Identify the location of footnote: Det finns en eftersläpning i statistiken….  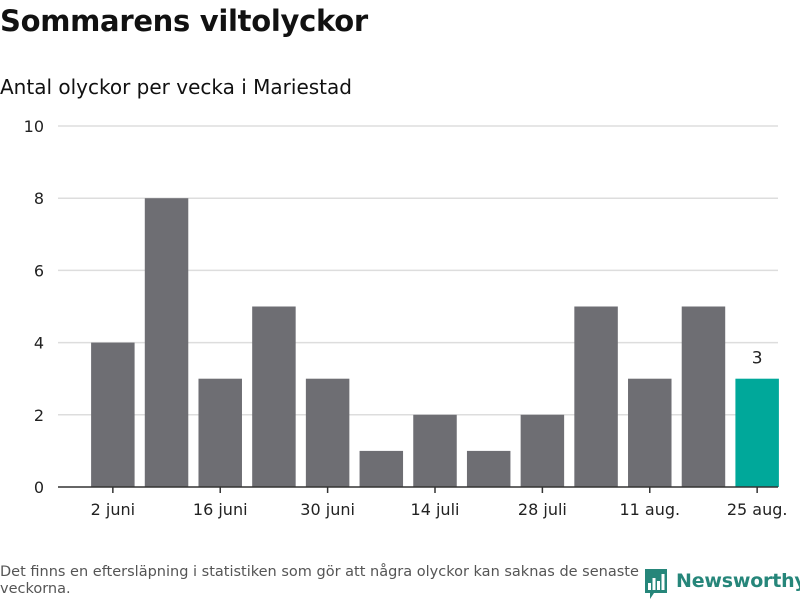
(319, 580).